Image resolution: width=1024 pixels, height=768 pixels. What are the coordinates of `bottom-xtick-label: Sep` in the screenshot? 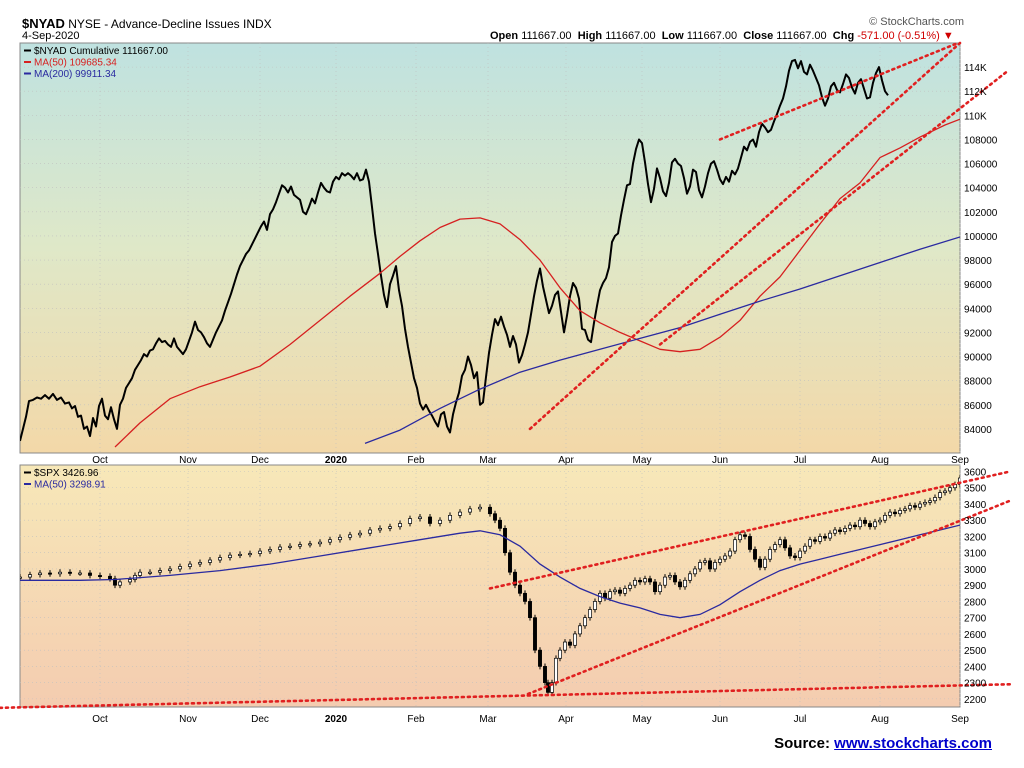 It's located at (960, 719).